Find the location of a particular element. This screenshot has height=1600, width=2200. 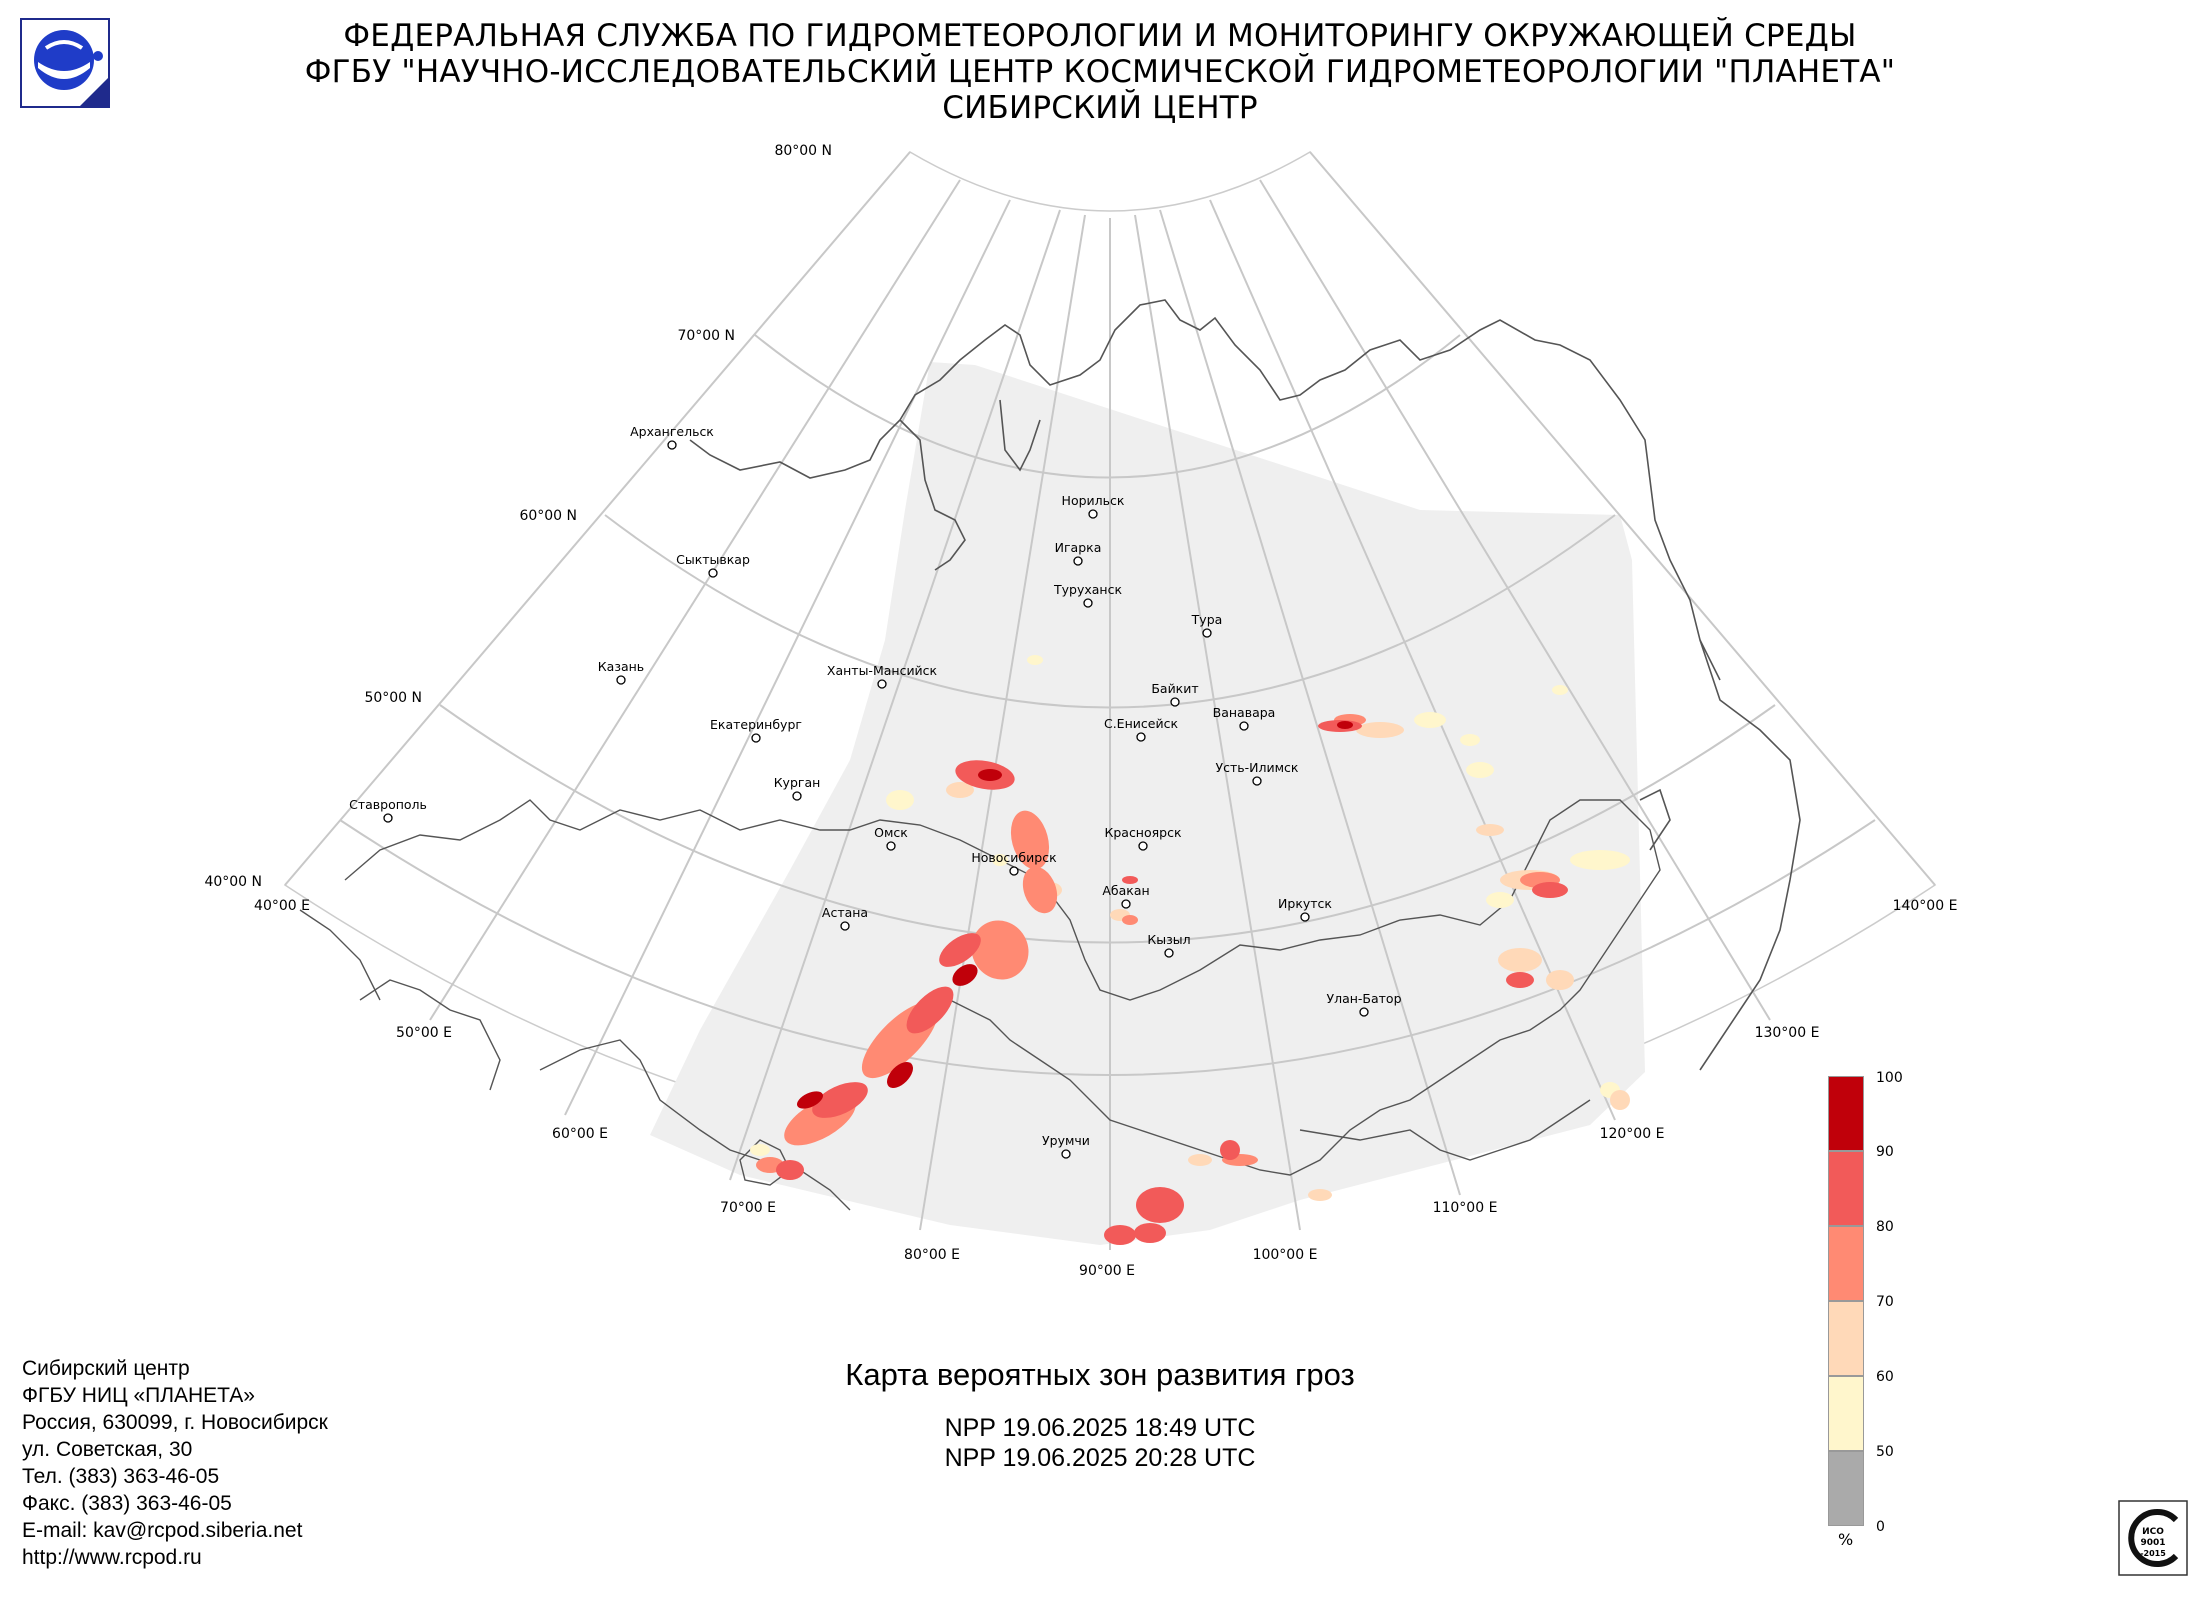

lon-label-40: 40°00 E is located at coordinates (282, 906).